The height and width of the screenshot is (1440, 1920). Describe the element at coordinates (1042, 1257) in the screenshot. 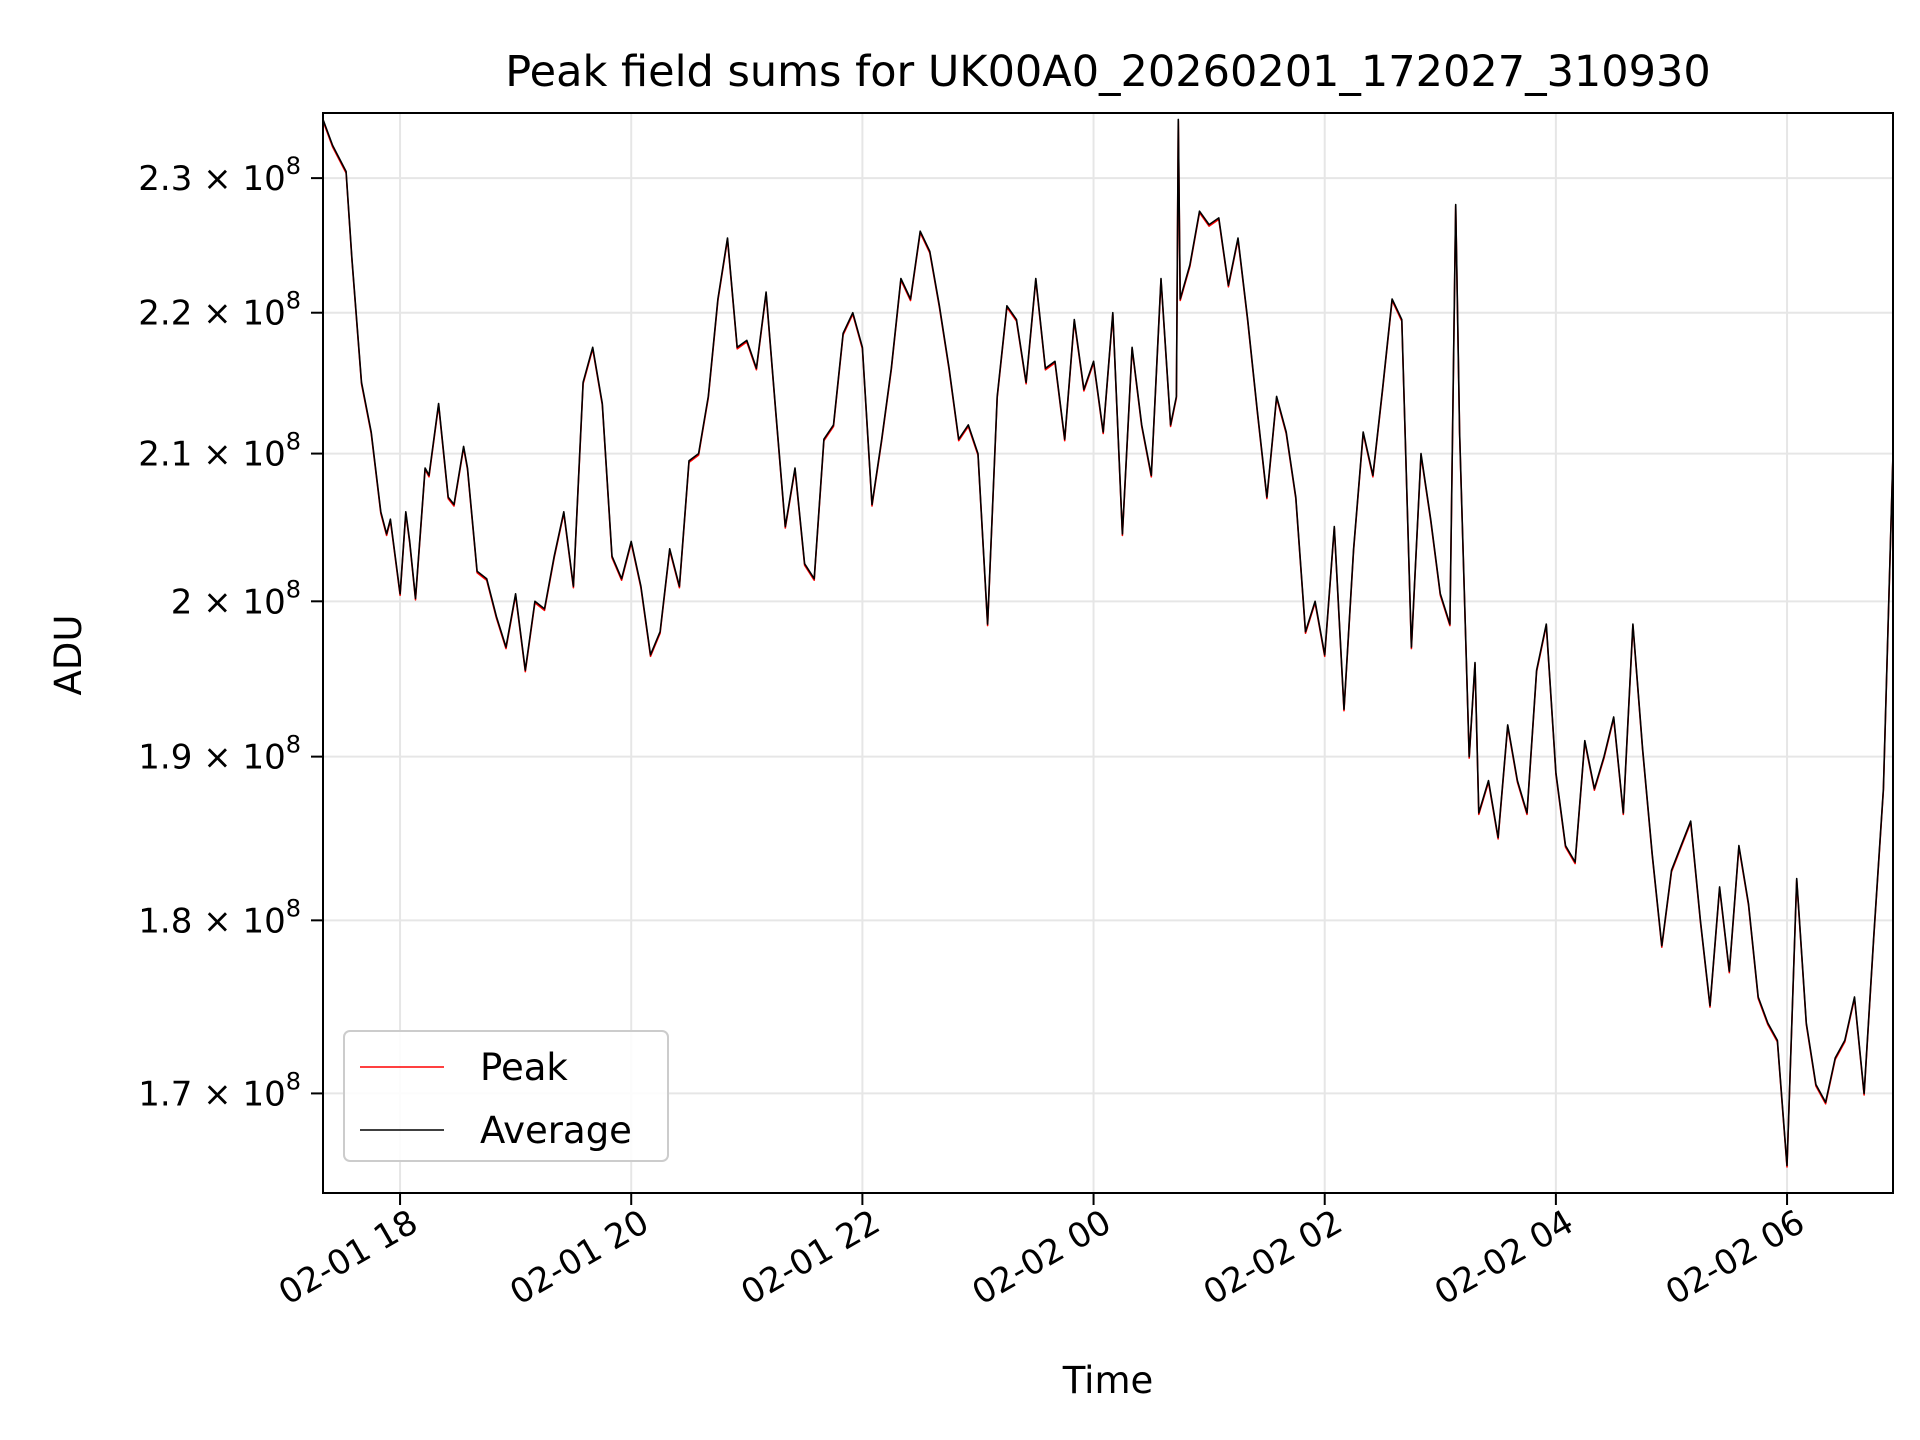

I see `x-tick-label: 02-02 00` at that location.